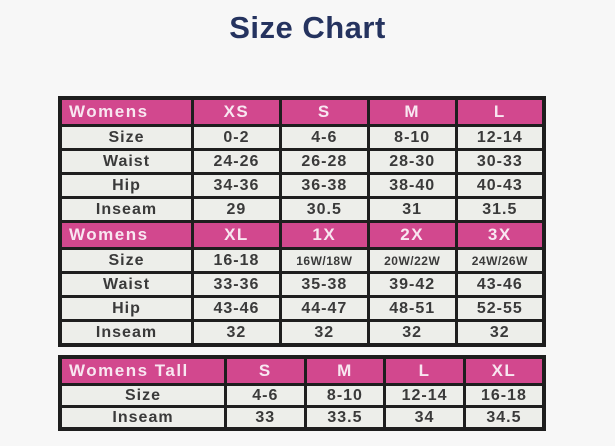 This screenshot has height=446, width=615. What do you see at coordinates (236, 185) in the screenshot?
I see `data-cell: 34-36` at bounding box center [236, 185].